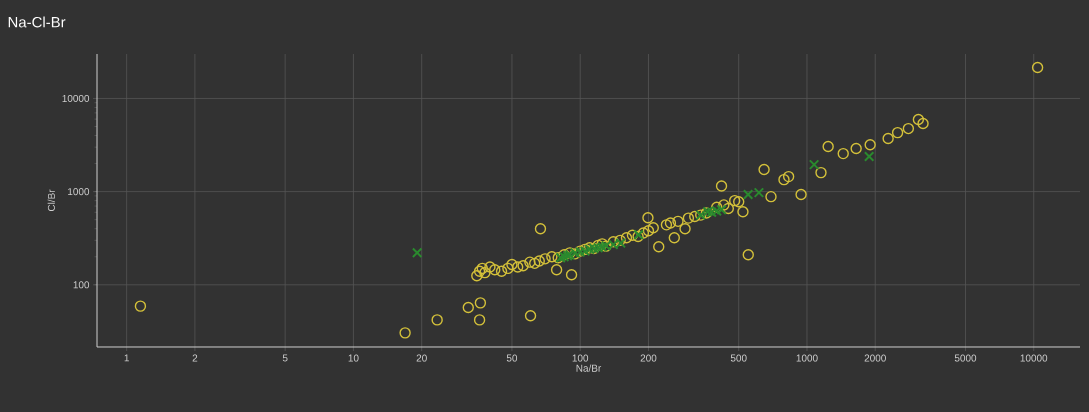 This screenshot has height=412, width=1089. I want to click on x-tick-label: 10, so click(353, 358).